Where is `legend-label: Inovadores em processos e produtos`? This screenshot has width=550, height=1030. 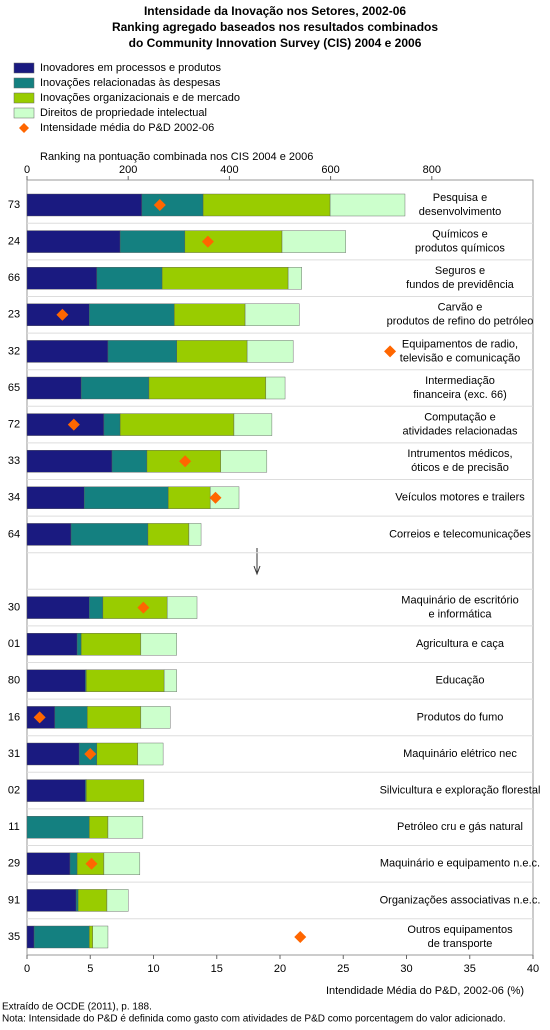 legend-label: Inovadores em processos e produtos is located at coordinates (130, 68).